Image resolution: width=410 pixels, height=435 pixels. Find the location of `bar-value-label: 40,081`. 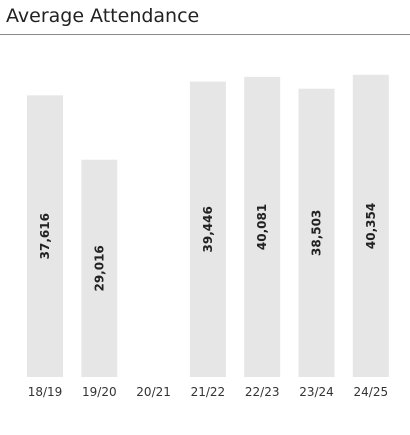

bar-value-label: 40,081 is located at coordinates (262, 227).